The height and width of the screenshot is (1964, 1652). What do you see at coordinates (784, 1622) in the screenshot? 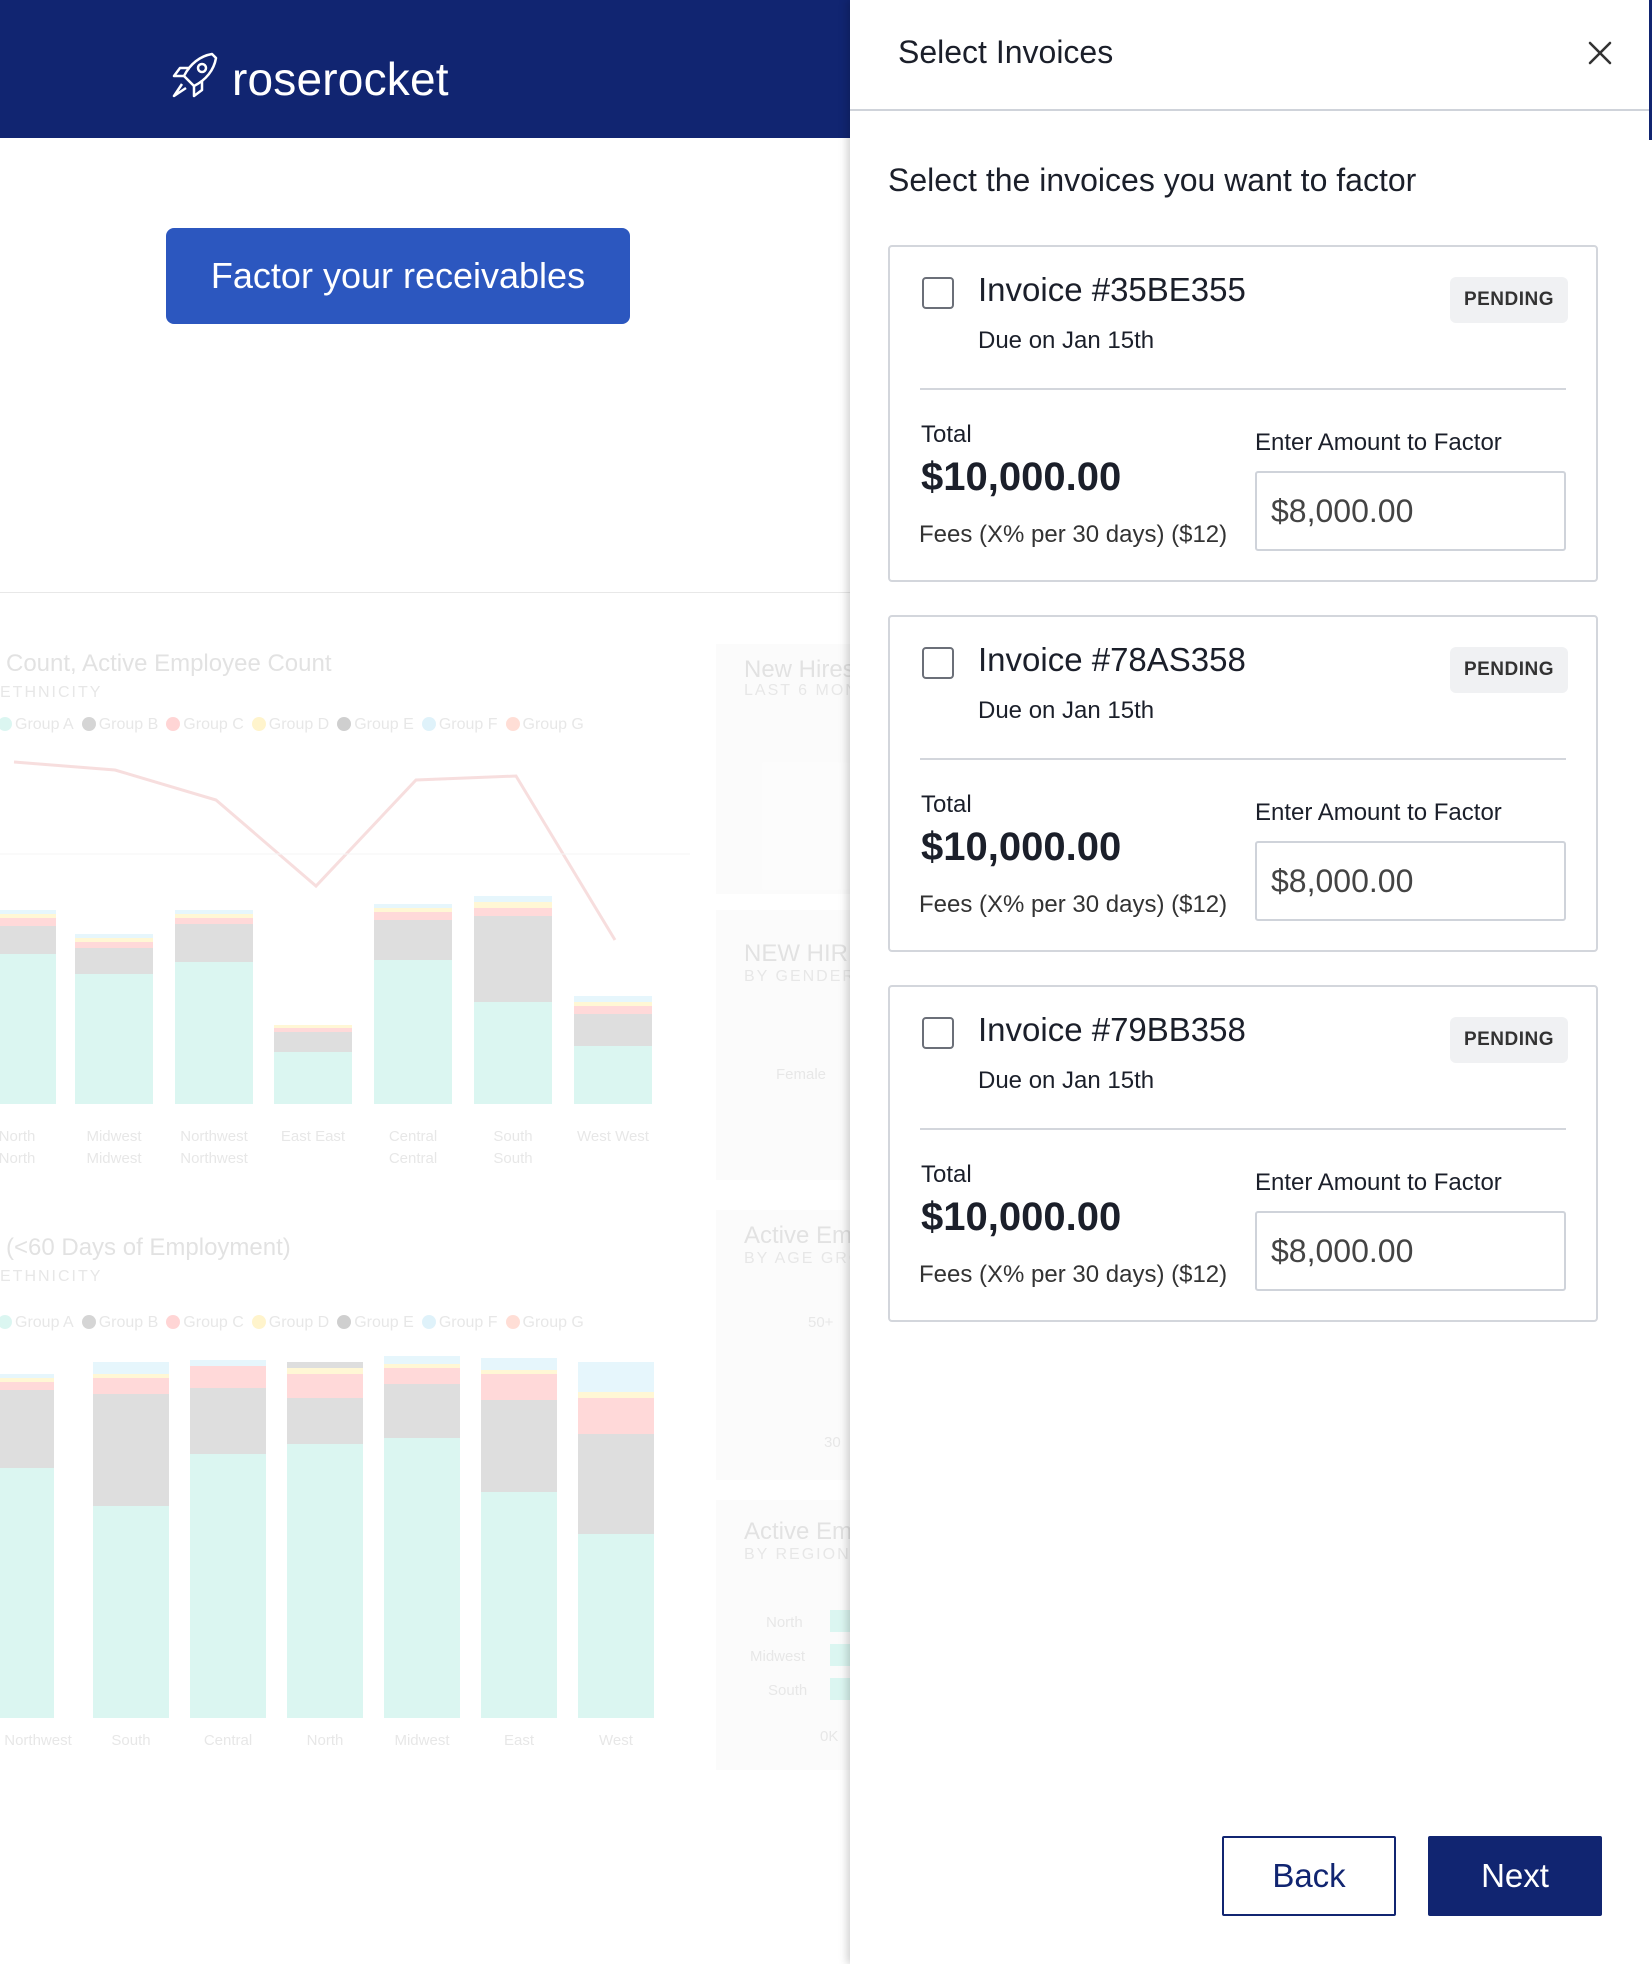
I see `card-label: North` at bounding box center [784, 1622].